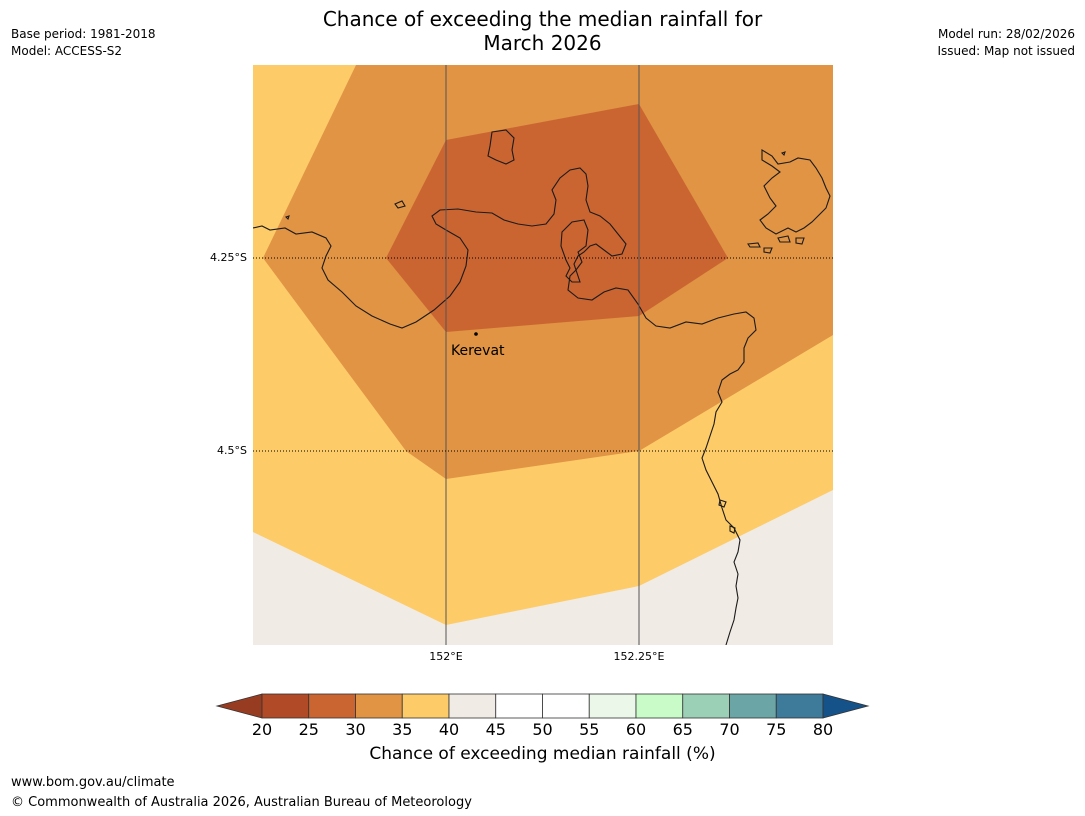 This screenshot has width=1085, height=816. I want to click on colorbar-tick-label: 65, so click(682, 729).